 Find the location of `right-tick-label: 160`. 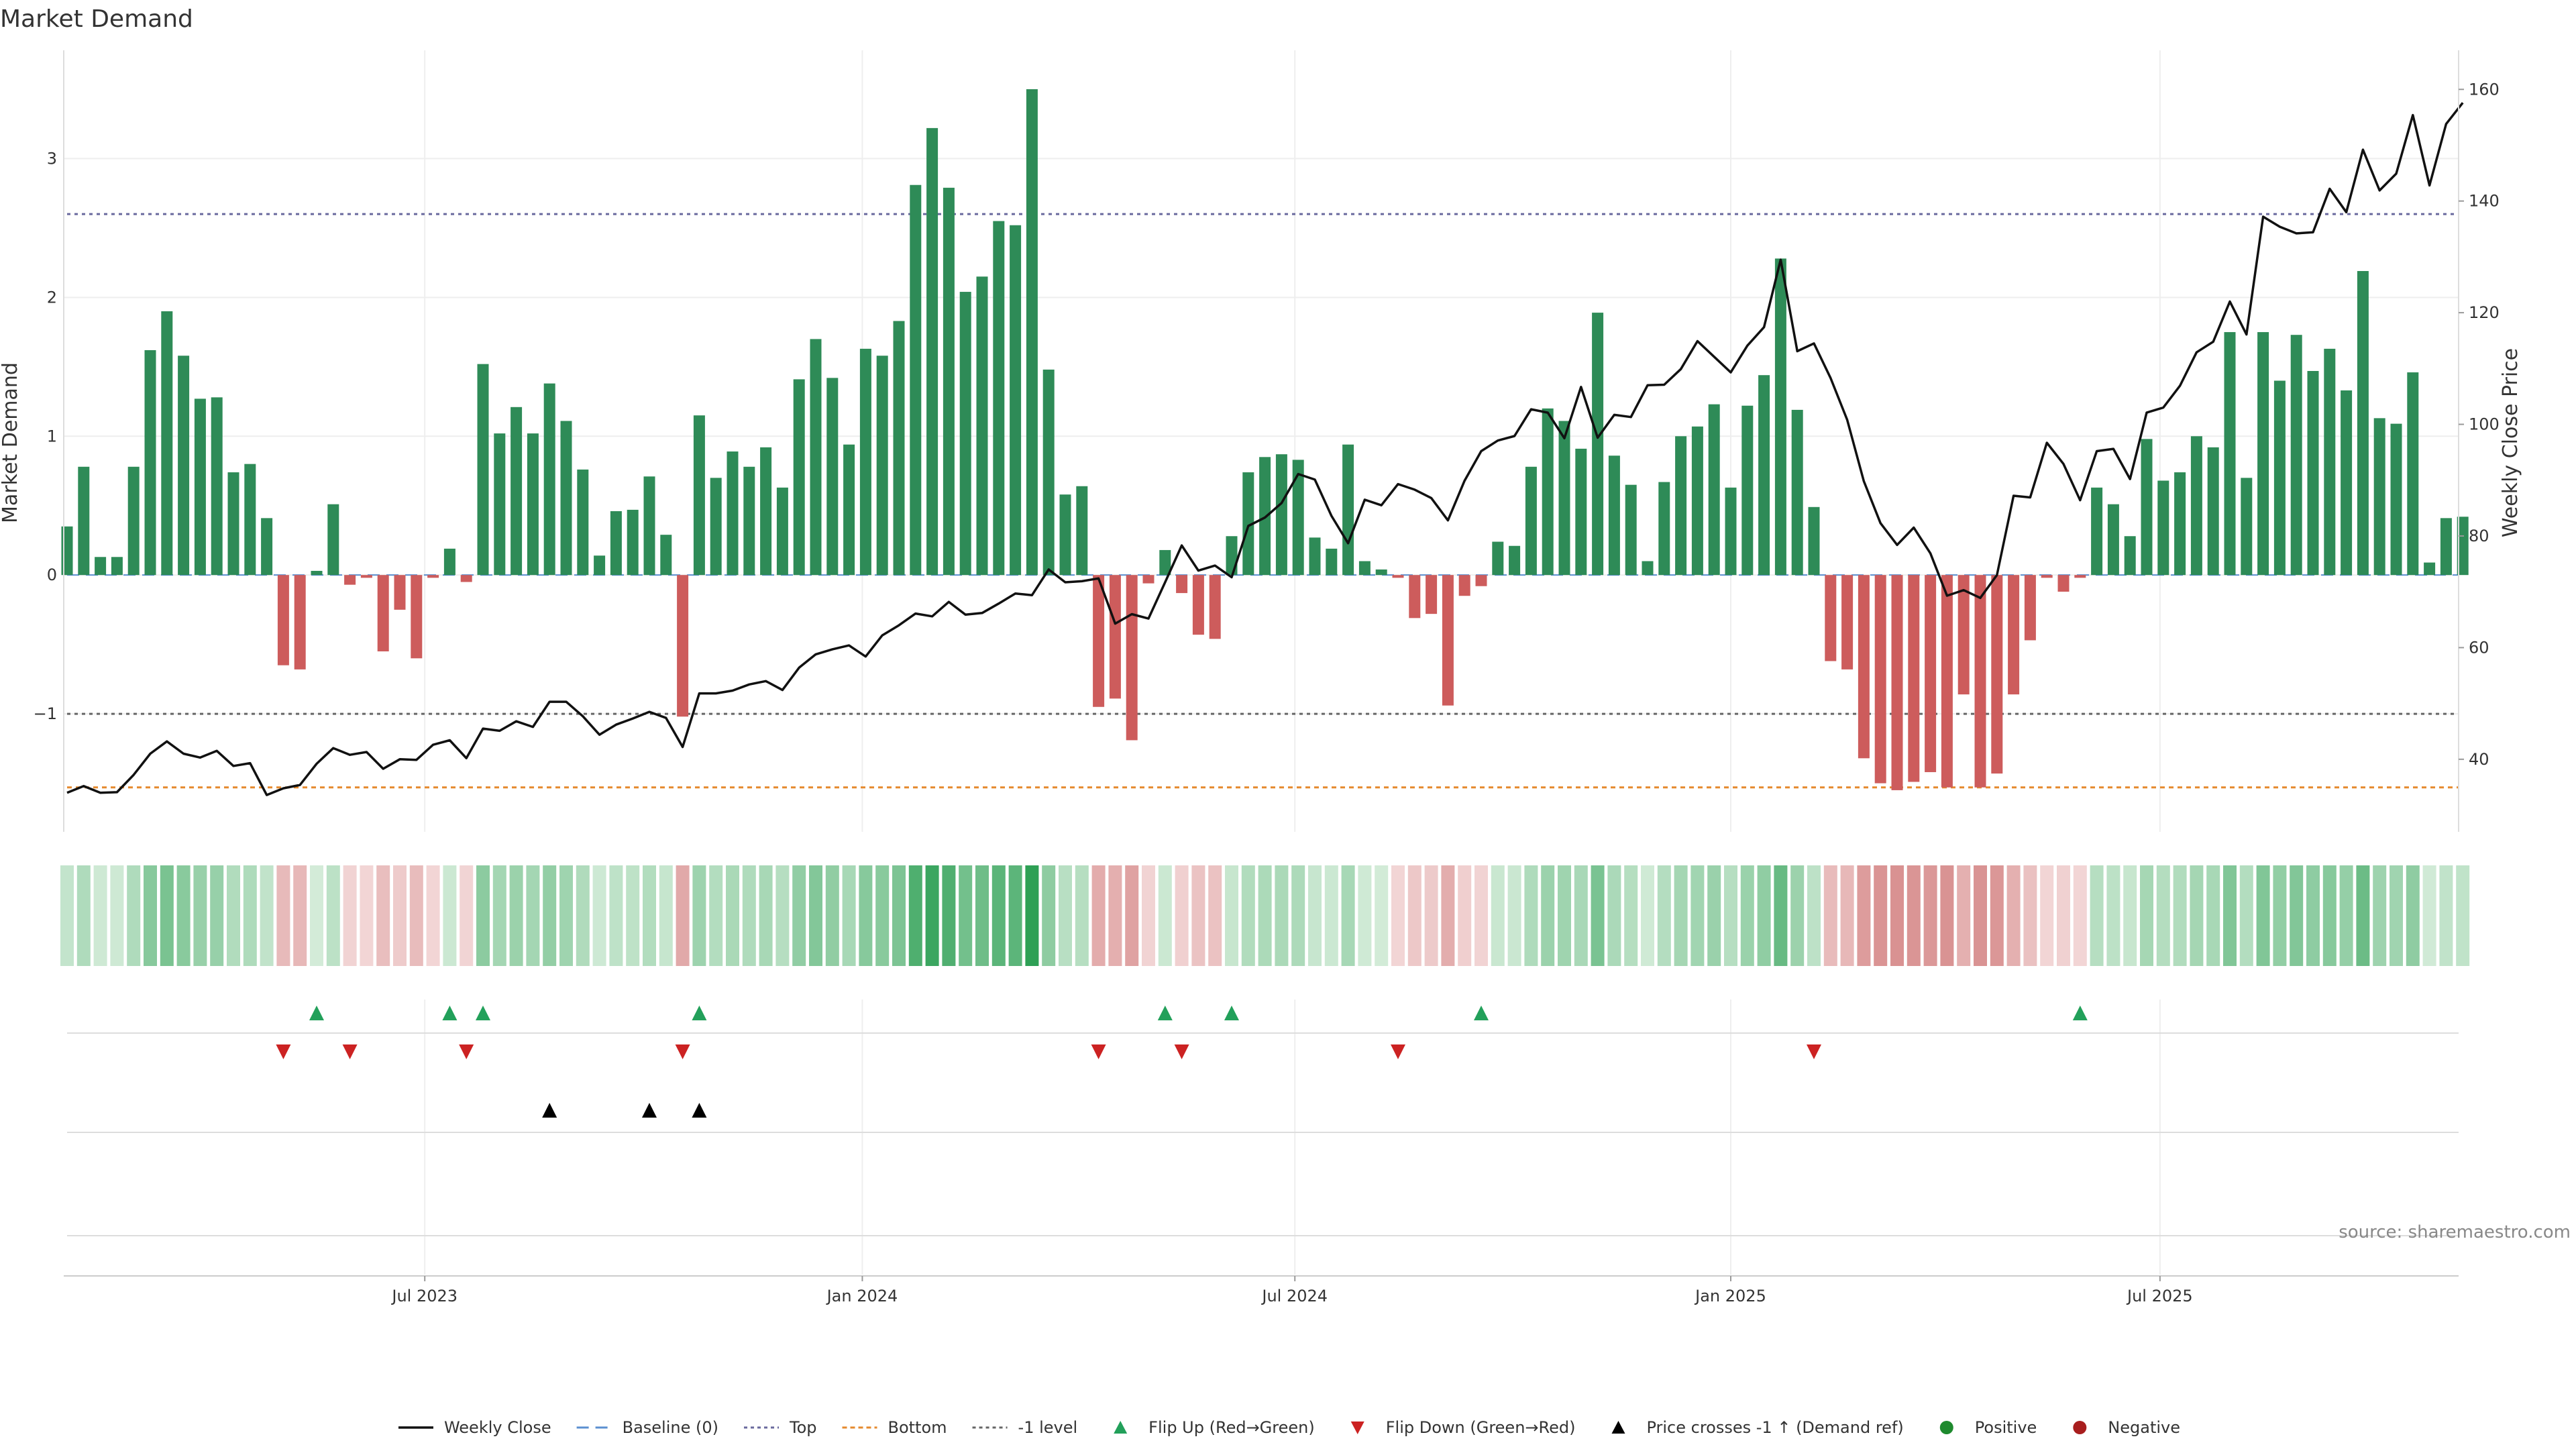

right-tick-label: 160 is located at coordinates (2484, 89).